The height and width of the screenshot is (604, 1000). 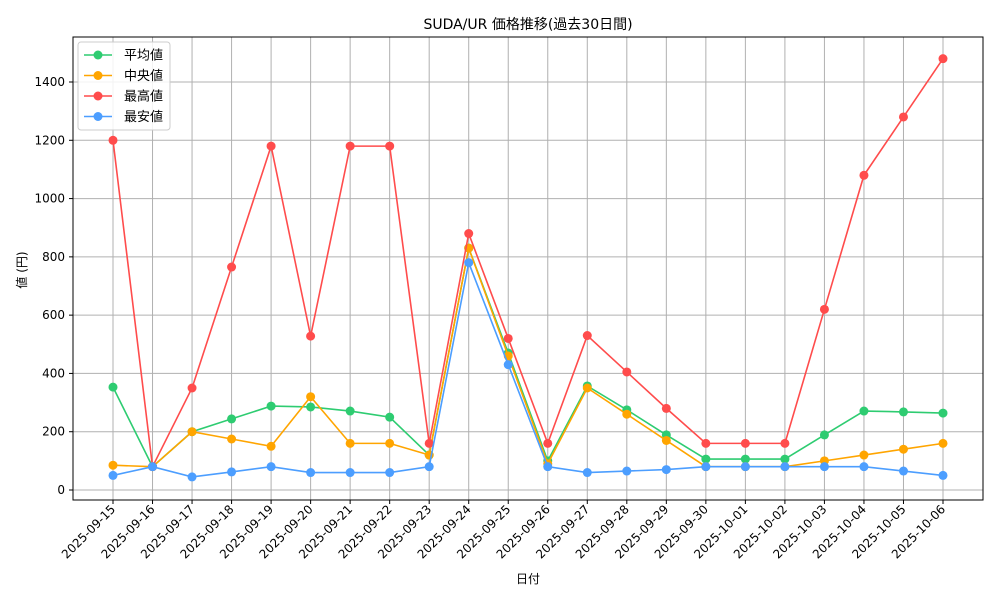 I want to click on y-tick-label: 800, so click(x=53, y=257).